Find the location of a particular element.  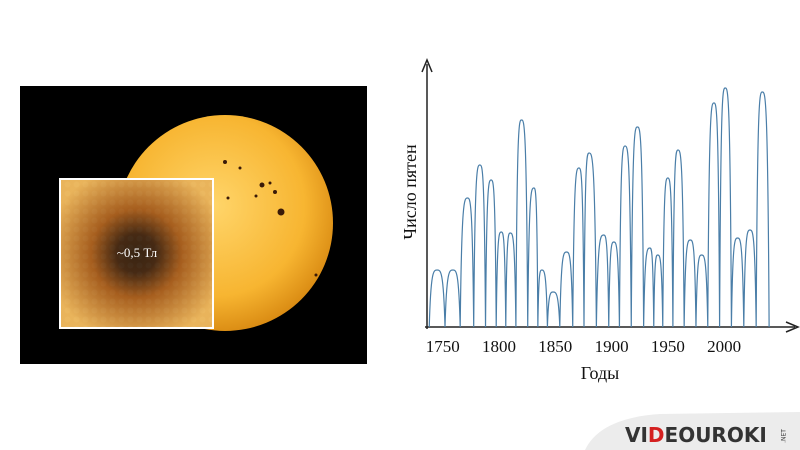

logo: VIDEOUROKI .NET is located at coordinates (692, 431).